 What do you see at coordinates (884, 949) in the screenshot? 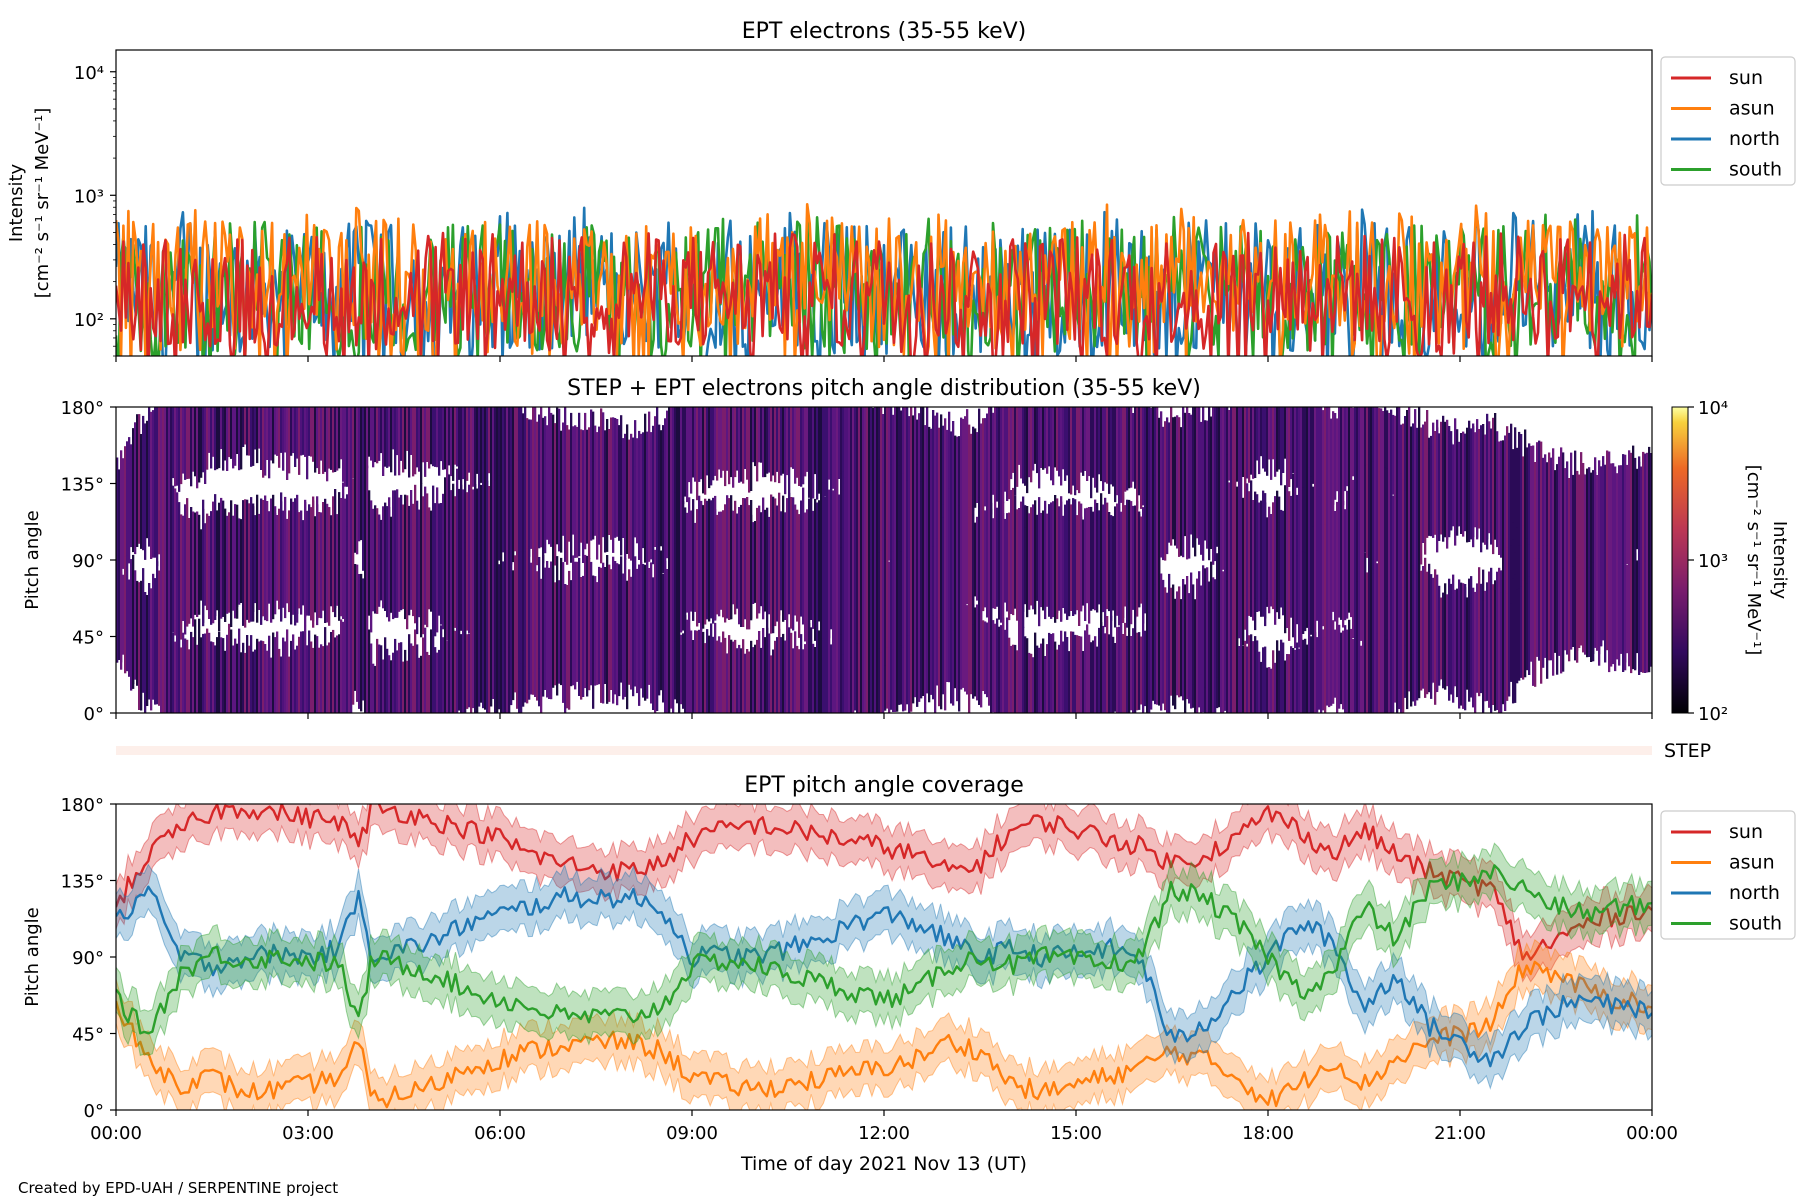
I see `coverage-line-south` at bounding box center [884, 949].